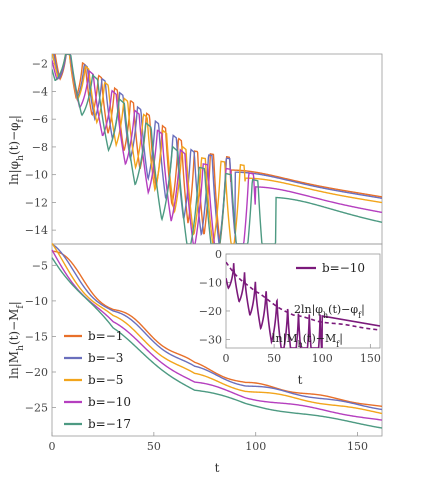 The height and width of the screenshot is (491, 432). What do you see at coordinates (210, 339) in the screenshot?
I see `inset-y-tick-label-3: −30` at bounding box center [210, 339].